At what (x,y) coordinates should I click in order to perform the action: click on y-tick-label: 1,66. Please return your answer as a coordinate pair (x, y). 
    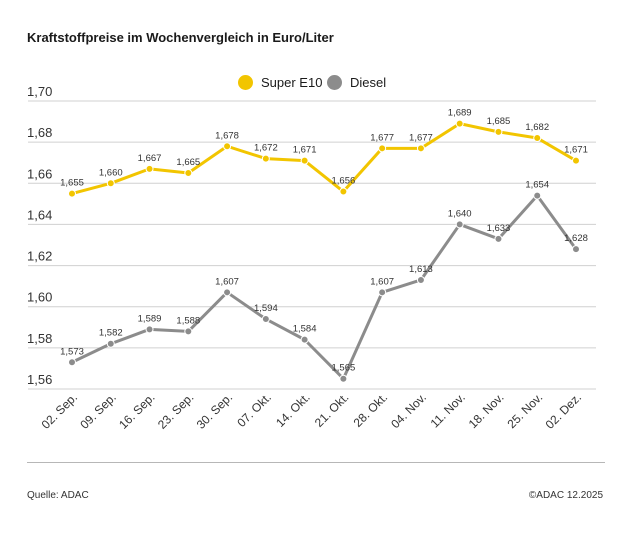
    Looking at the image, I should click on (39, 173).